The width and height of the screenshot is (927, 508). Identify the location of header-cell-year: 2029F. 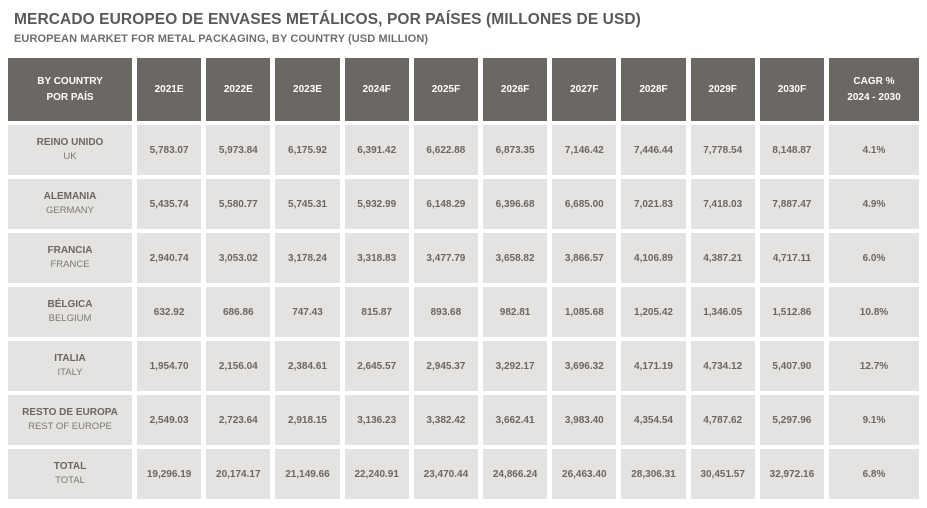
(722, 89).